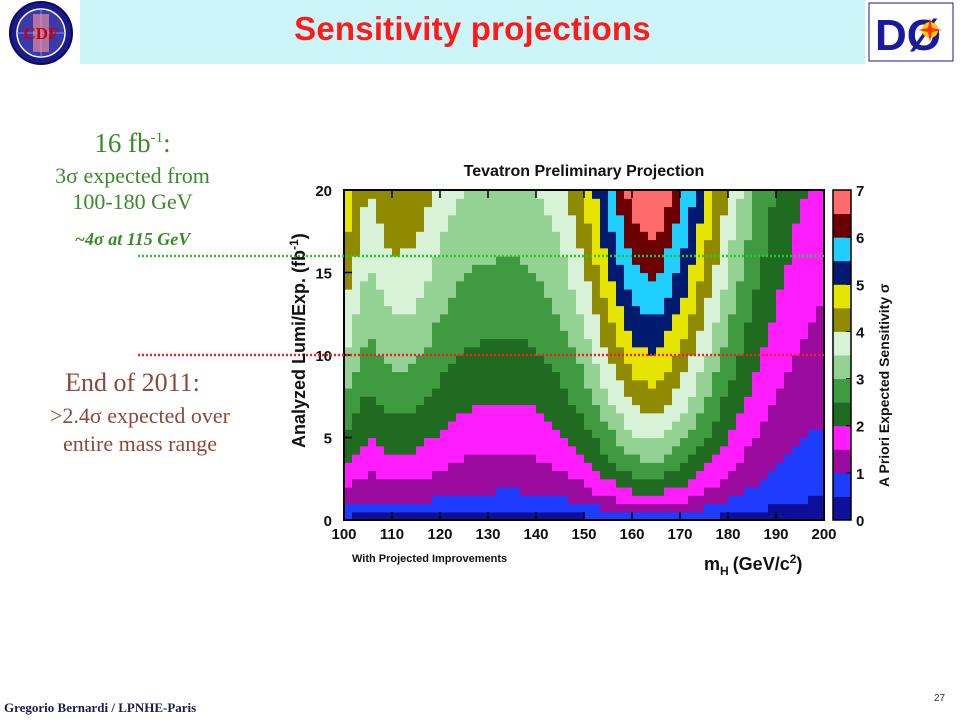 The height and width of the screenshot is (720, 960). What do you see at coordinates (132, 239) in the screenshot?
I see `note-4-sigma: ~4σ at 115 GeV` at bounding box center [132, 239].